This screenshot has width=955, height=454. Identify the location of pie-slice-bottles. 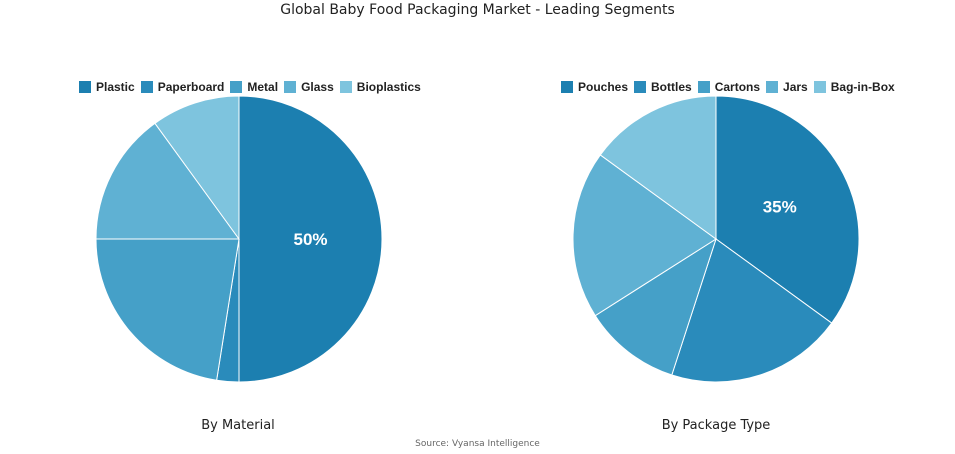
(752, 310).